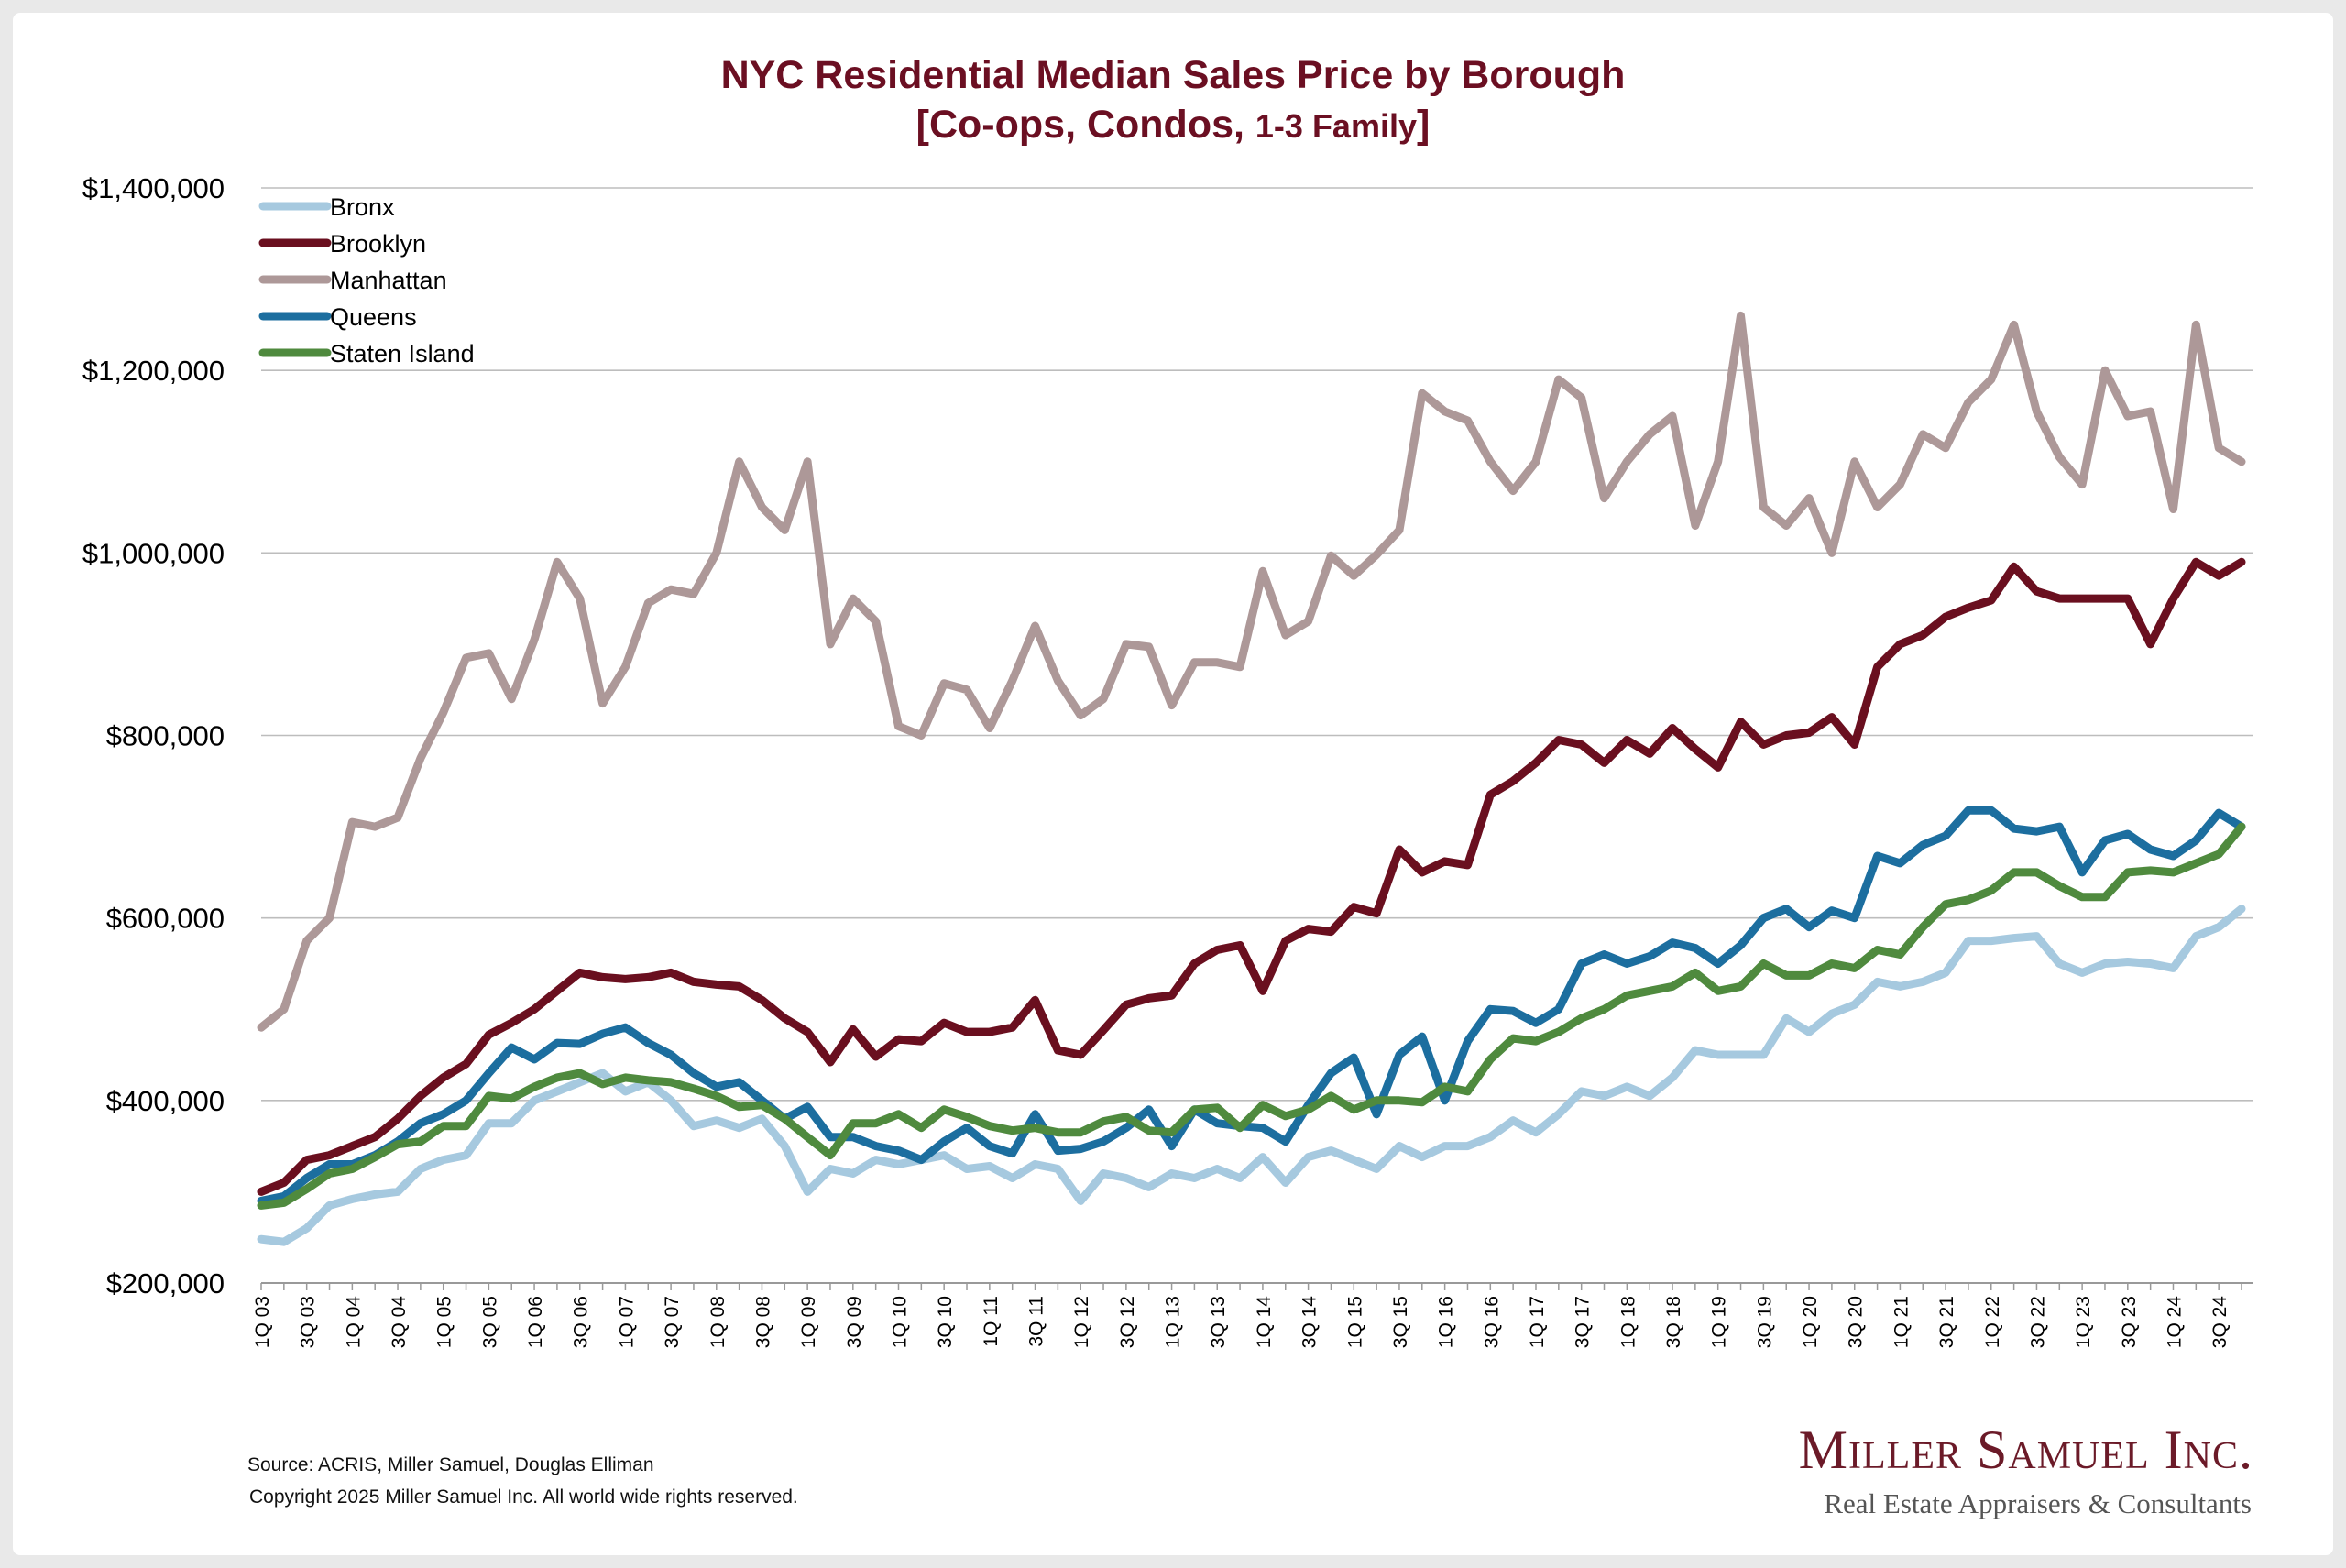 This screenshot has width=2346, height=1568. What do you see at coordinates (1085, 125) in the screenshot?
I see `subtitle-part-1: [Co-ops, Condos,` at bounding box center [1085, 125].